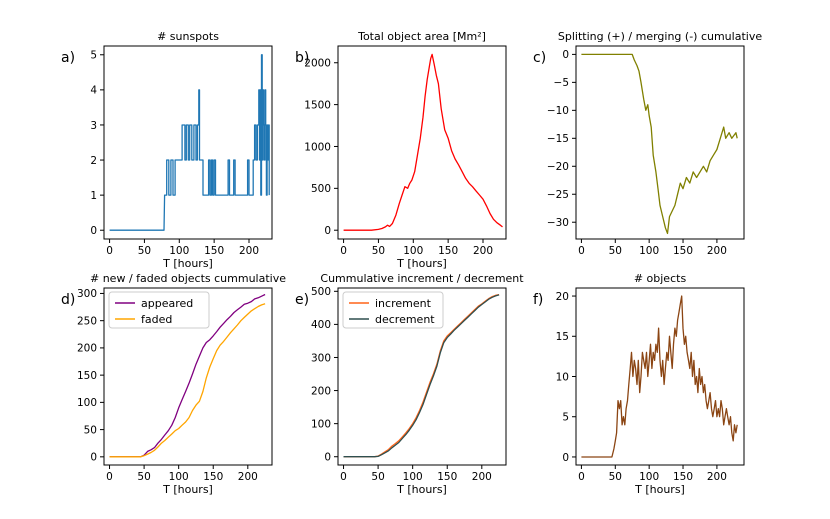  I want to click on series-line-decrement, so click(421, 376).